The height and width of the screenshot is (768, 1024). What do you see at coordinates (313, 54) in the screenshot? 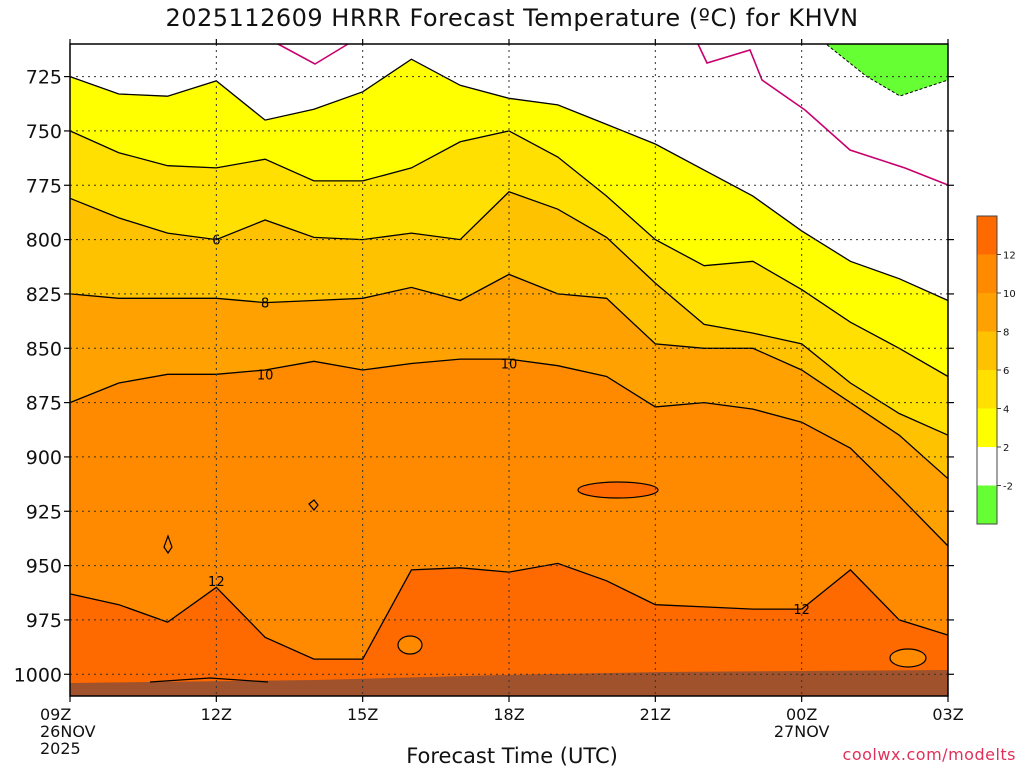
I see `freezing-line-left` at bounding box center [313, 54].